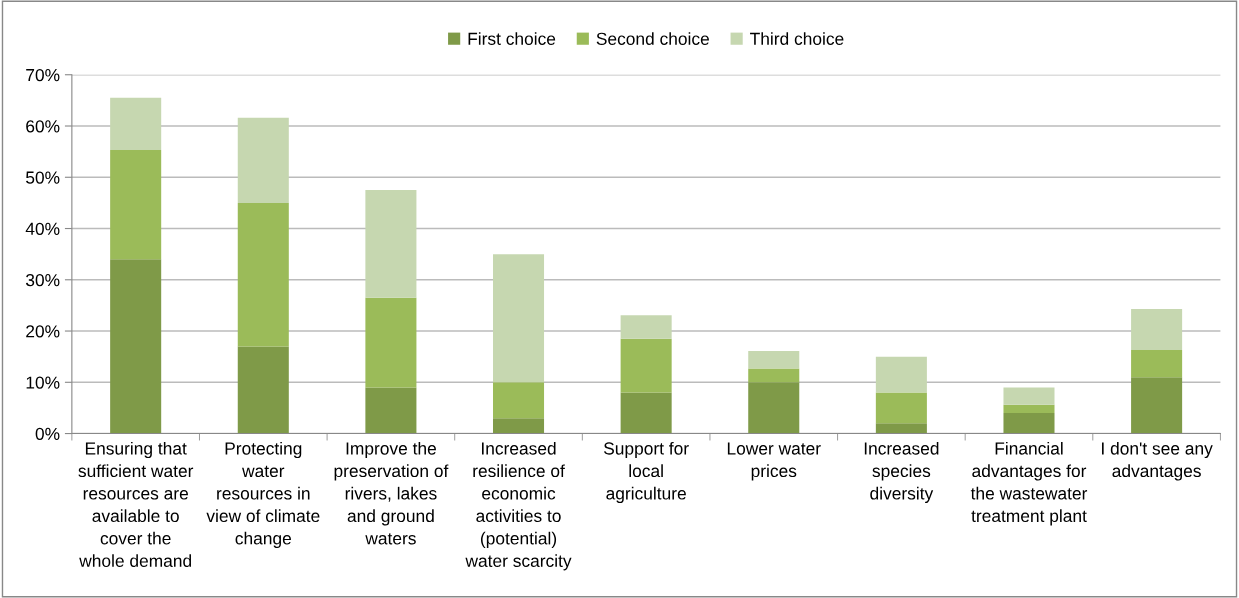 The width and height of the screenshot is (1239, 598). What do you see at coordinates (646, 472) in the screenshot?
I see `x-tick-label: Support for local agriculture` at bounding box center [646, 472].